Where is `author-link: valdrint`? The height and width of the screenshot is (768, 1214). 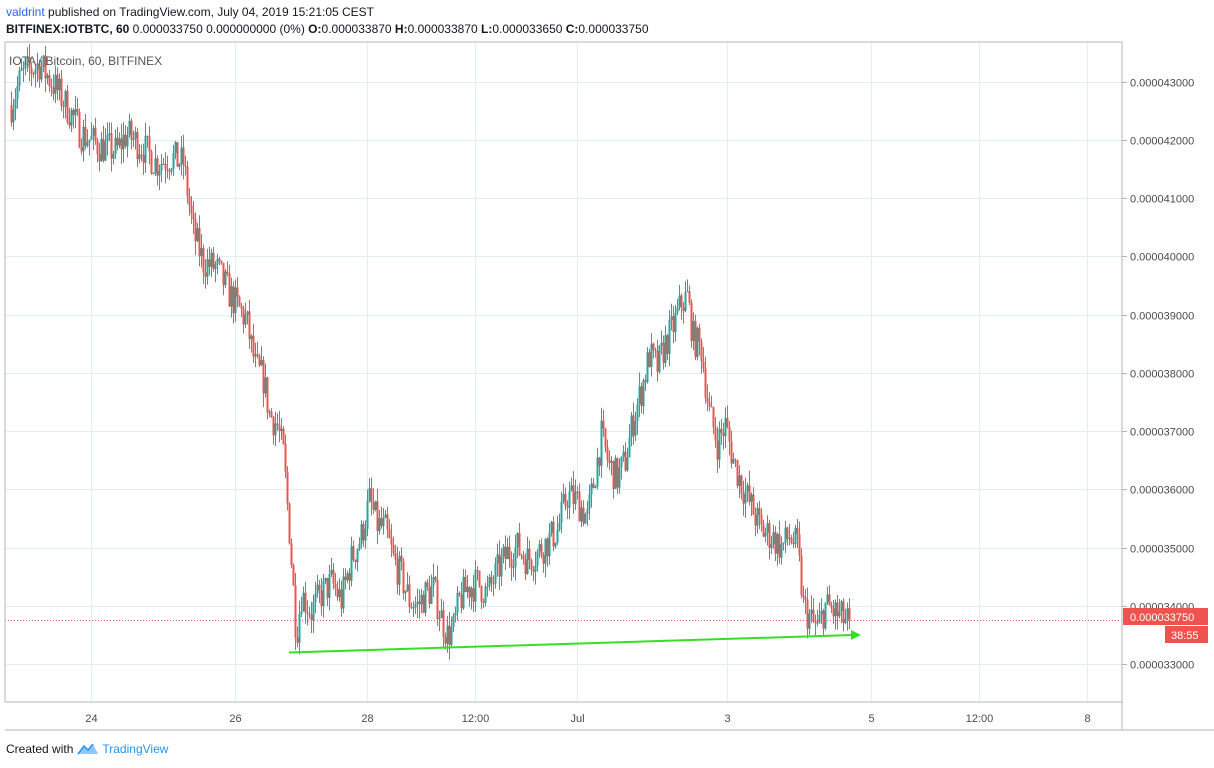
author-link: valdrint is located at coordinates (25, 12).